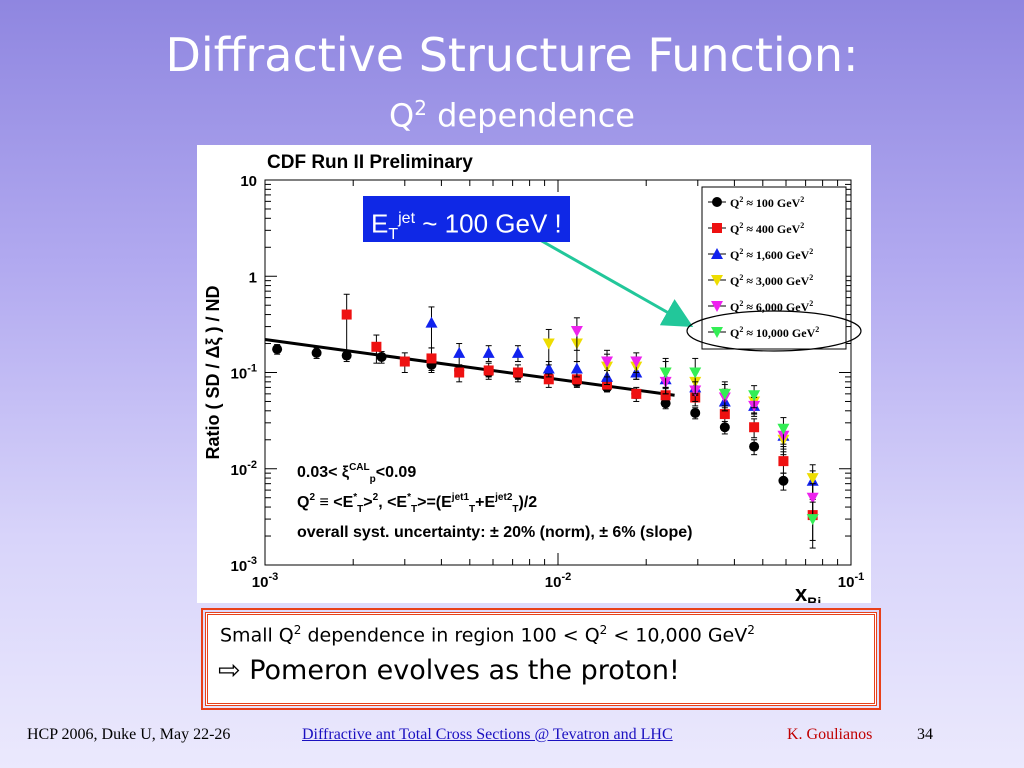 The image size is (1024, 768). I want to click on annotation-text: Q2 ≡ <E*T>2, <E*T>=(Ejet1T+Ejet2T)/2, so click(417, 503).